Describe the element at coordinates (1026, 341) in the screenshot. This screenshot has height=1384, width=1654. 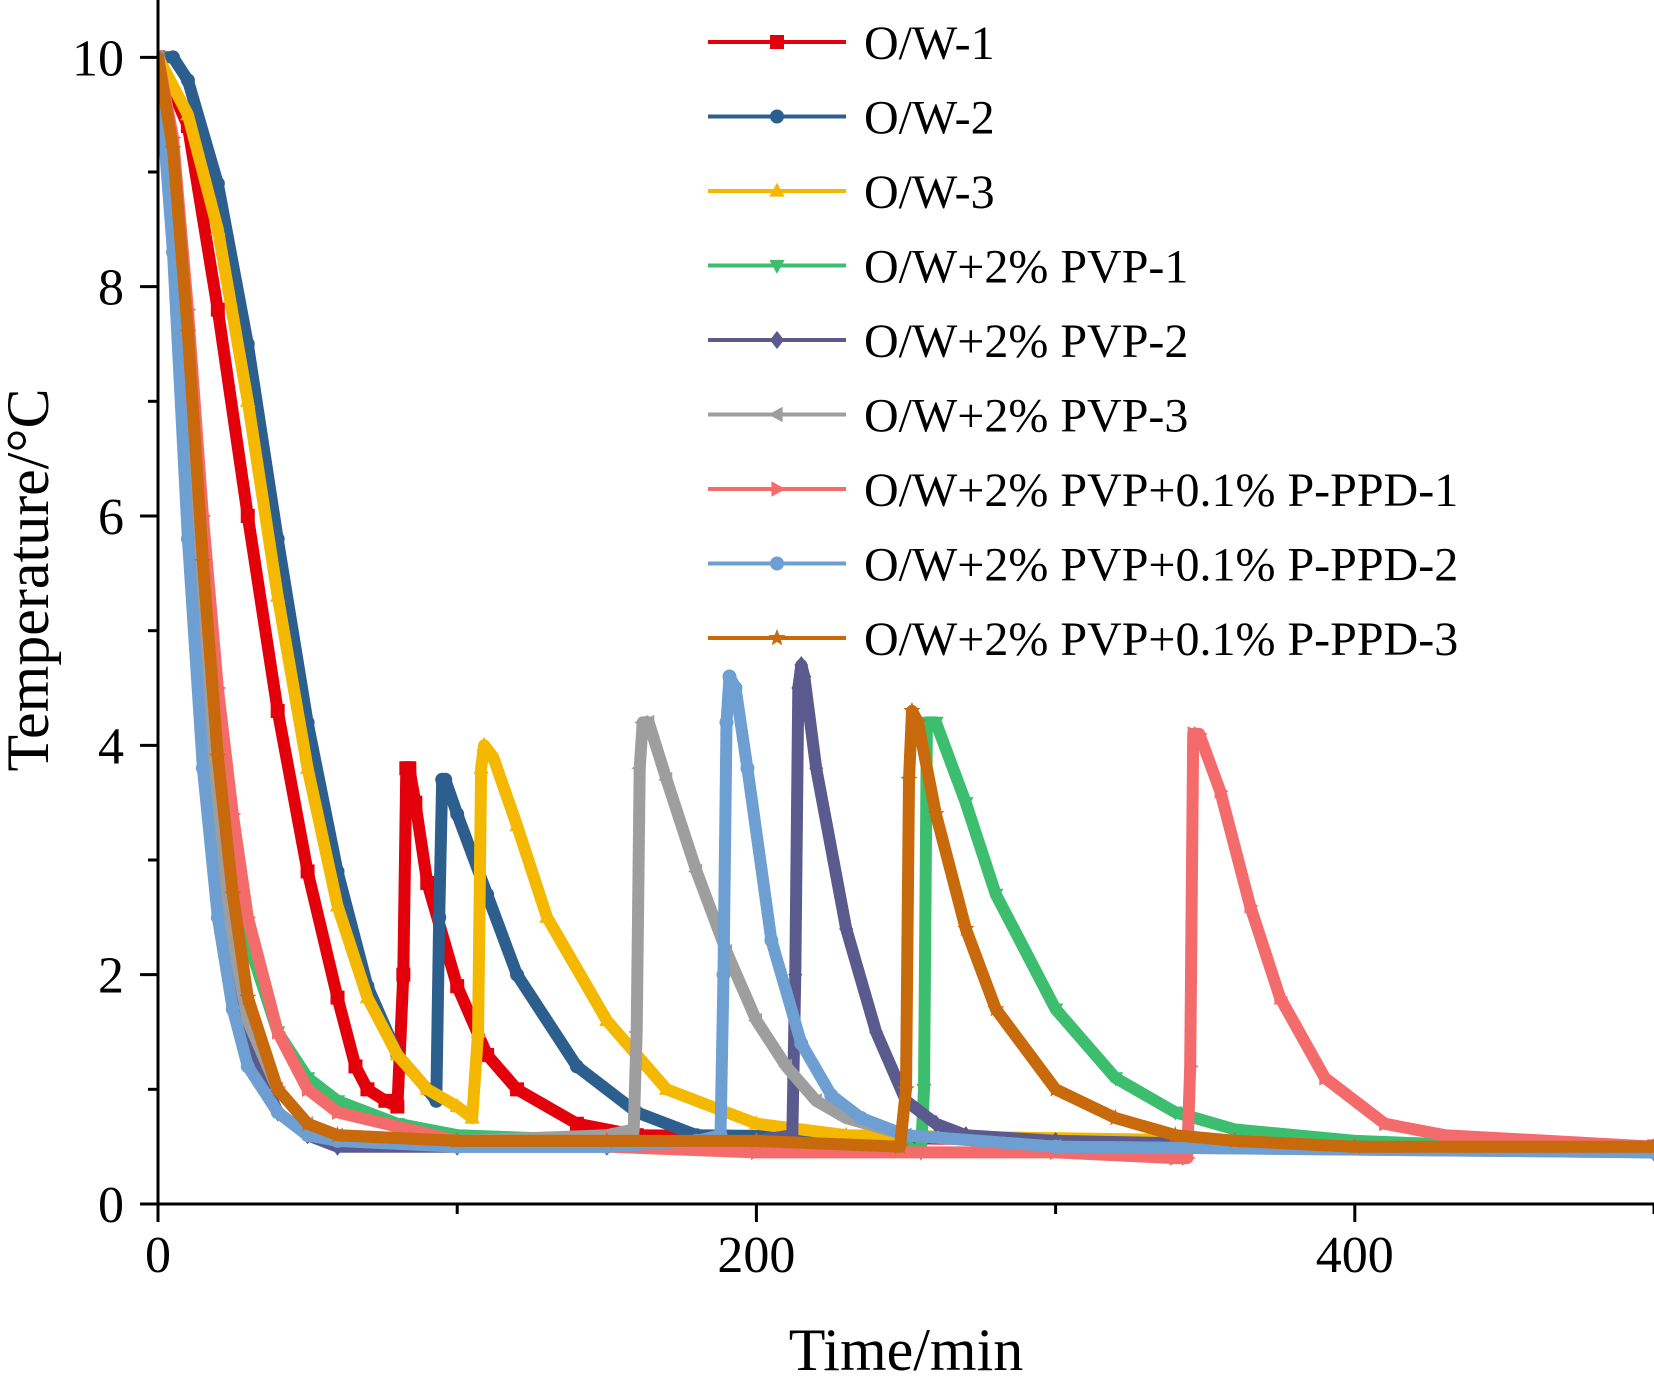
I see `legend-label: O/W+2% PVP-2` at that location.